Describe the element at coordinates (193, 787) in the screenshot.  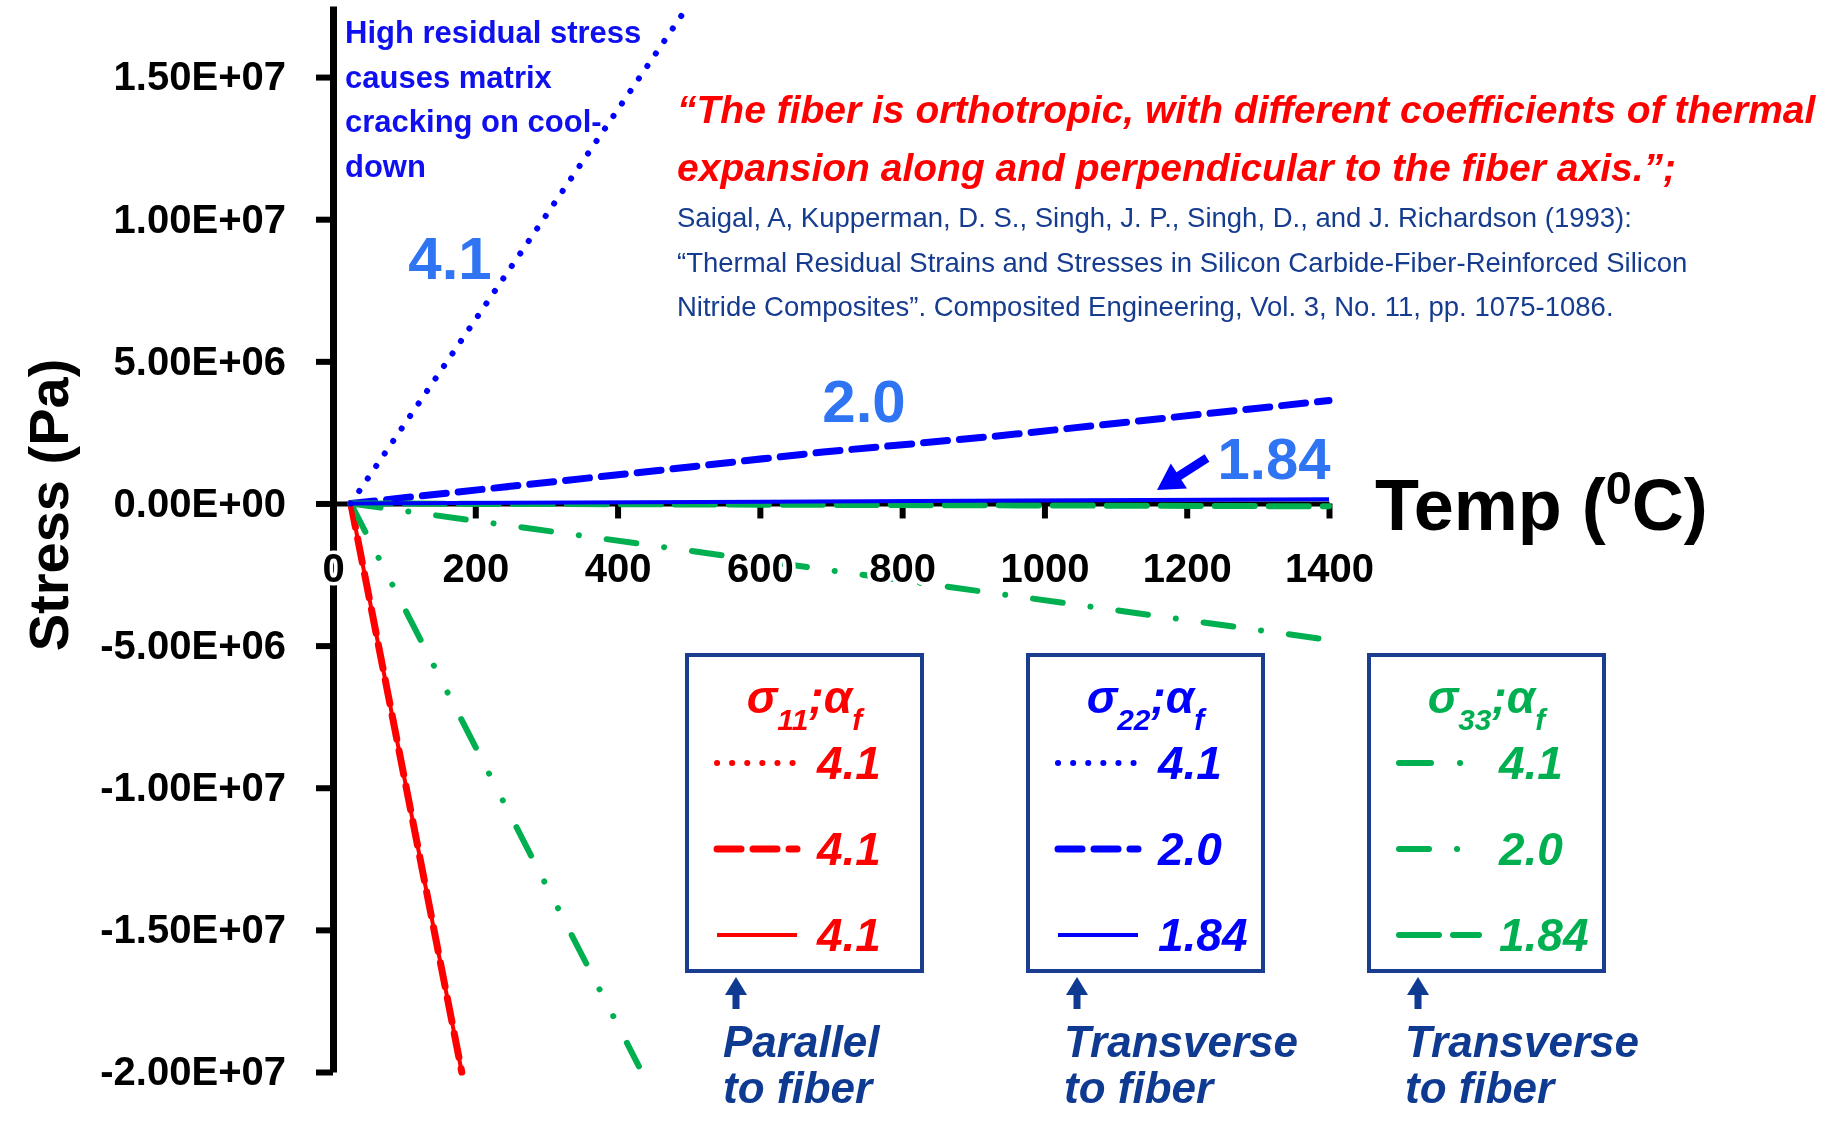
I see `y-tick-label: -1.00E+07` at that location.